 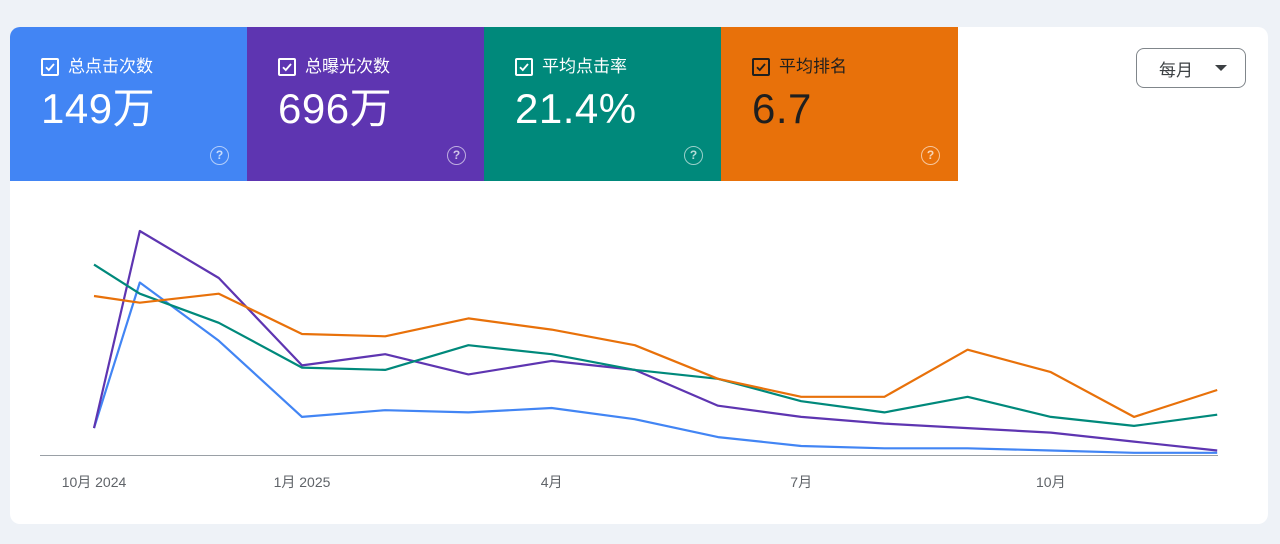 I want to click on metric-header: 平均排名, so click(x=855, y=67).